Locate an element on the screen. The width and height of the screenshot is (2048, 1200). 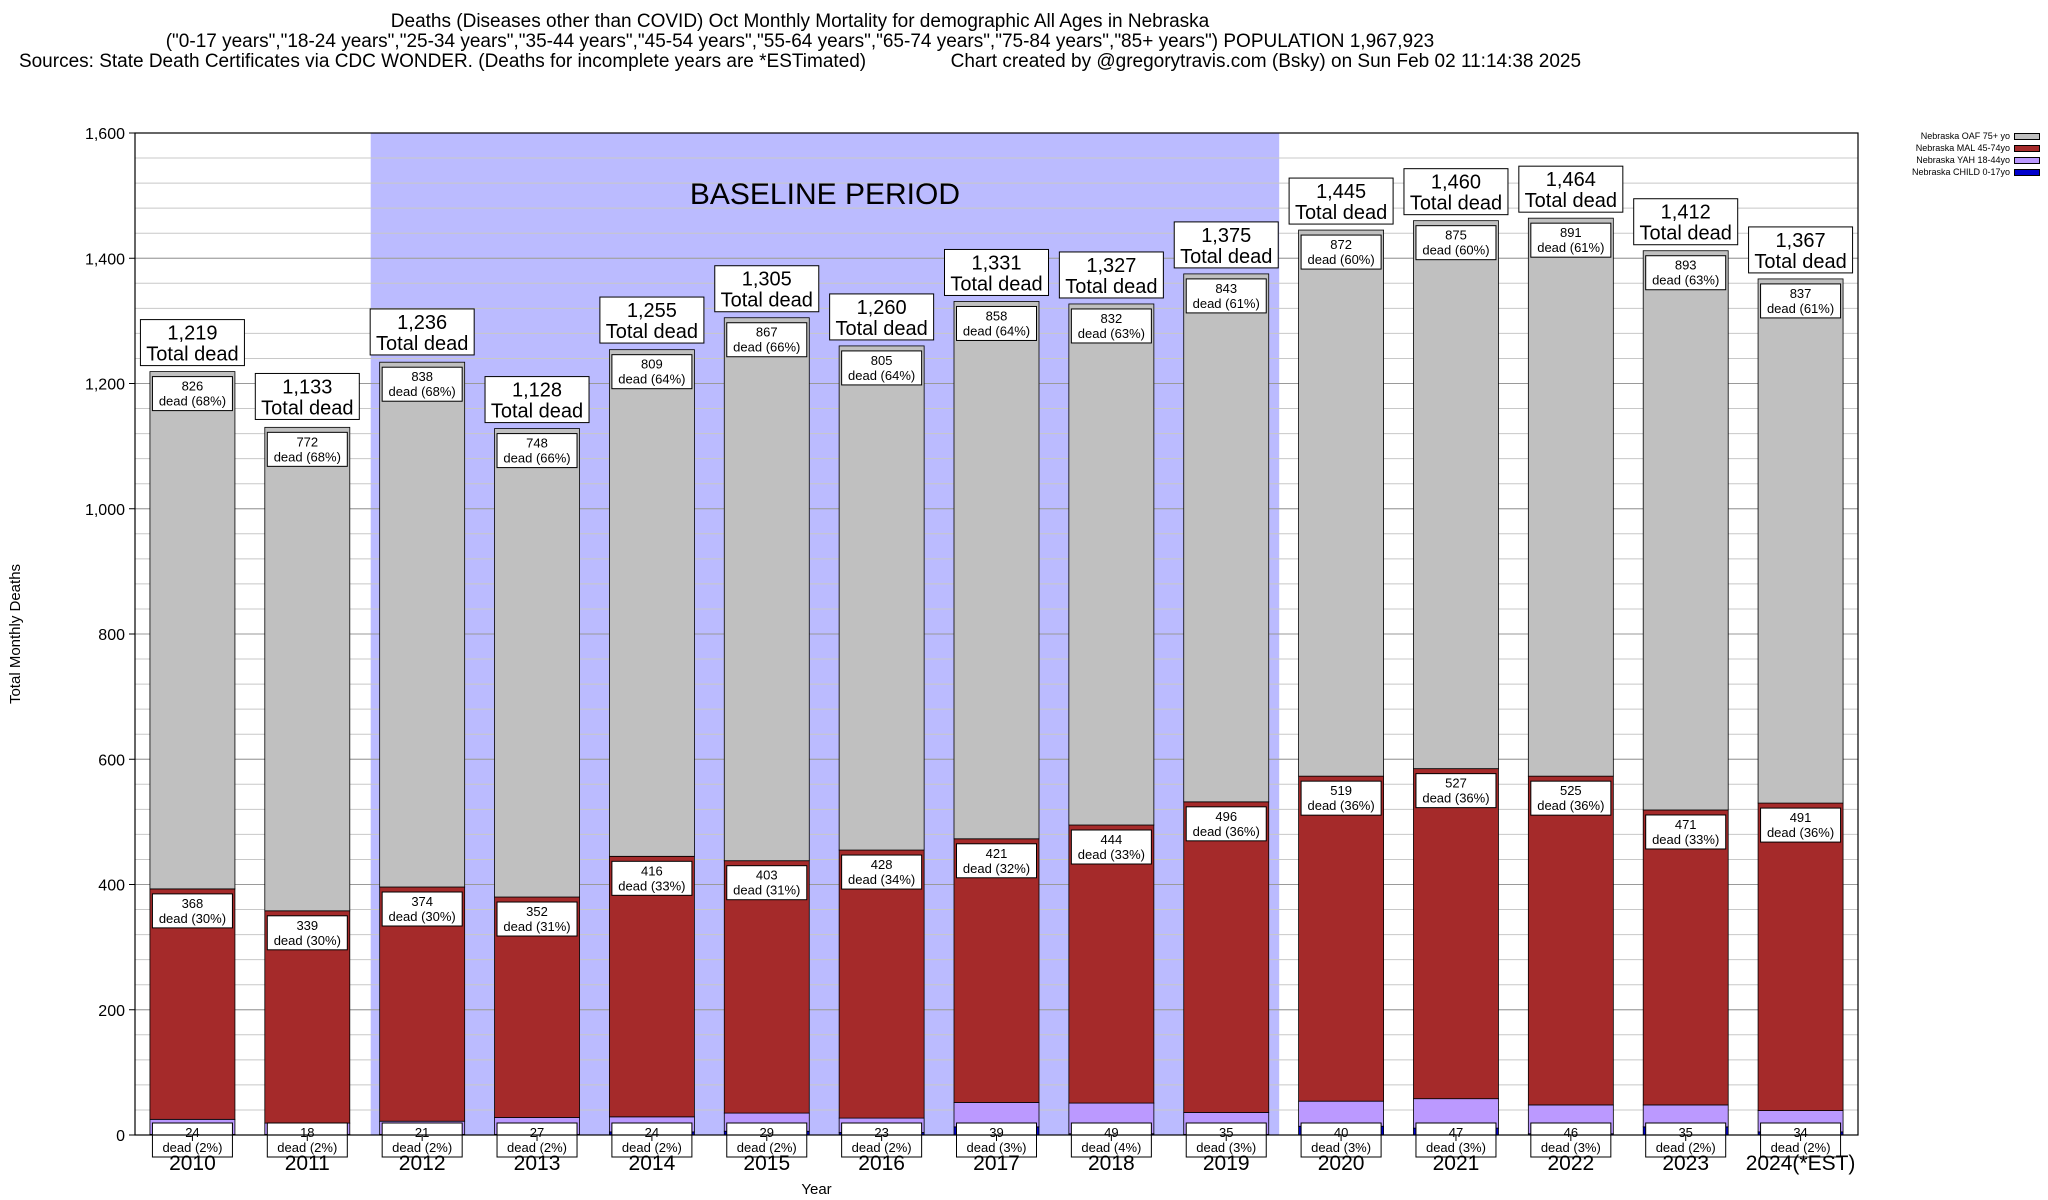
x-tick-label: 2012 is located at coordinates (422, 1163).